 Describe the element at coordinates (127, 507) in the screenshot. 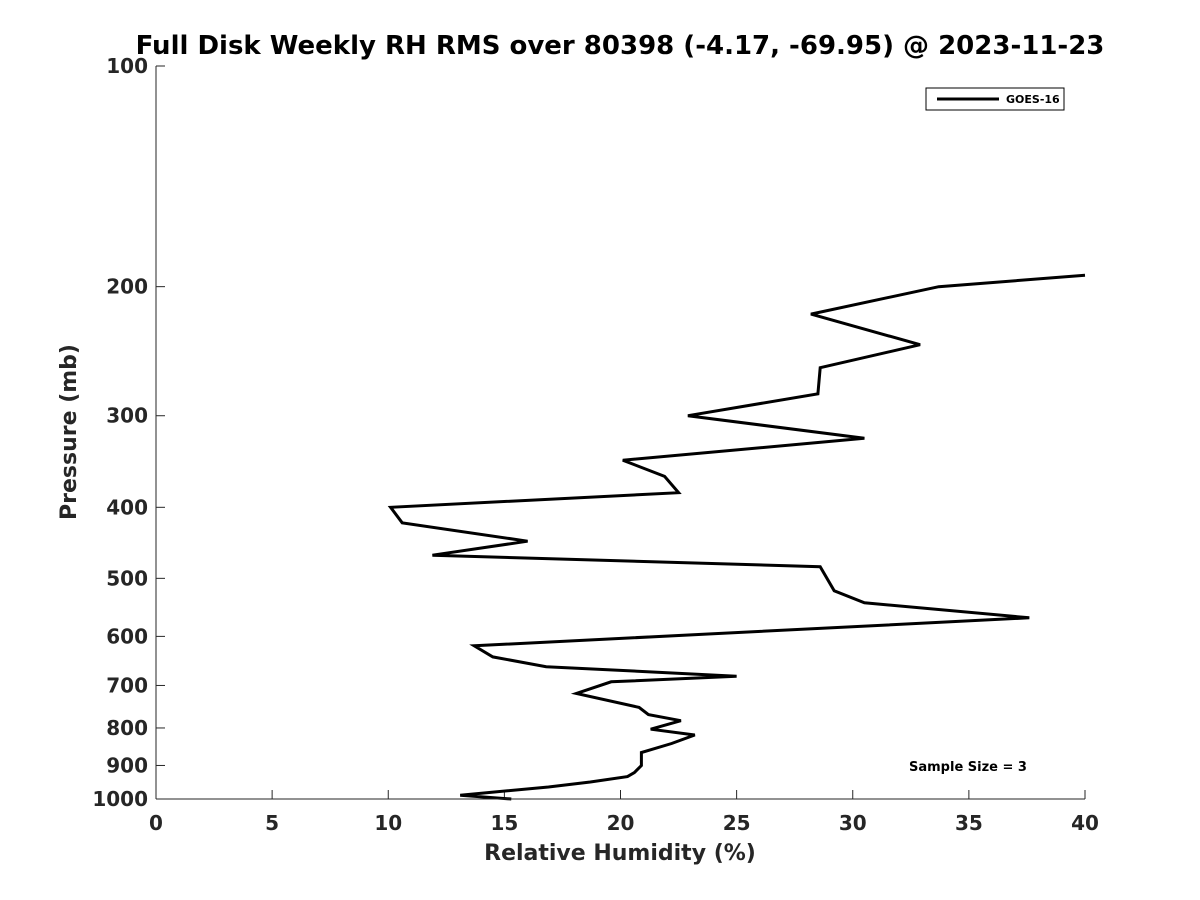

I see `y-tick-label: 400` at that location.